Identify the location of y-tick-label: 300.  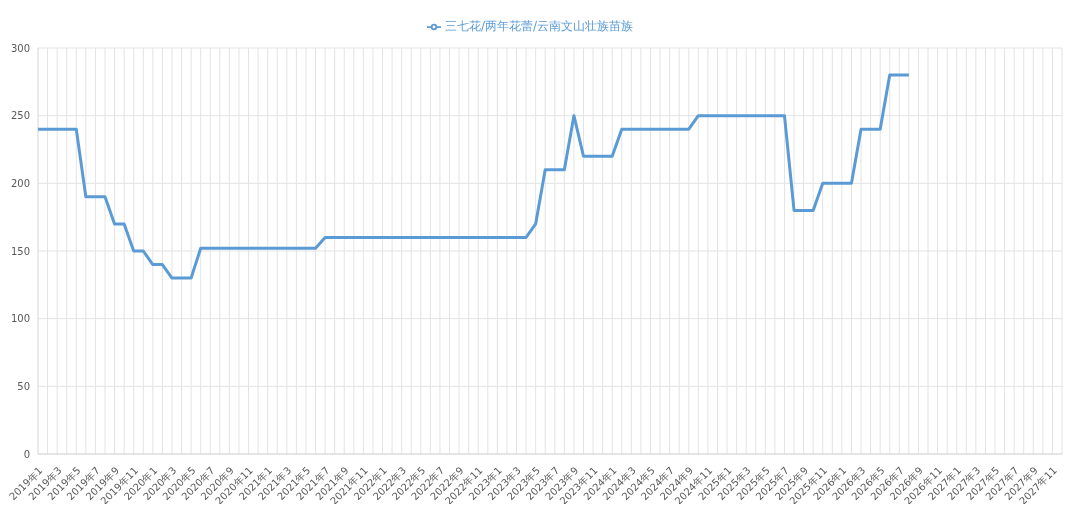
(20, 48).